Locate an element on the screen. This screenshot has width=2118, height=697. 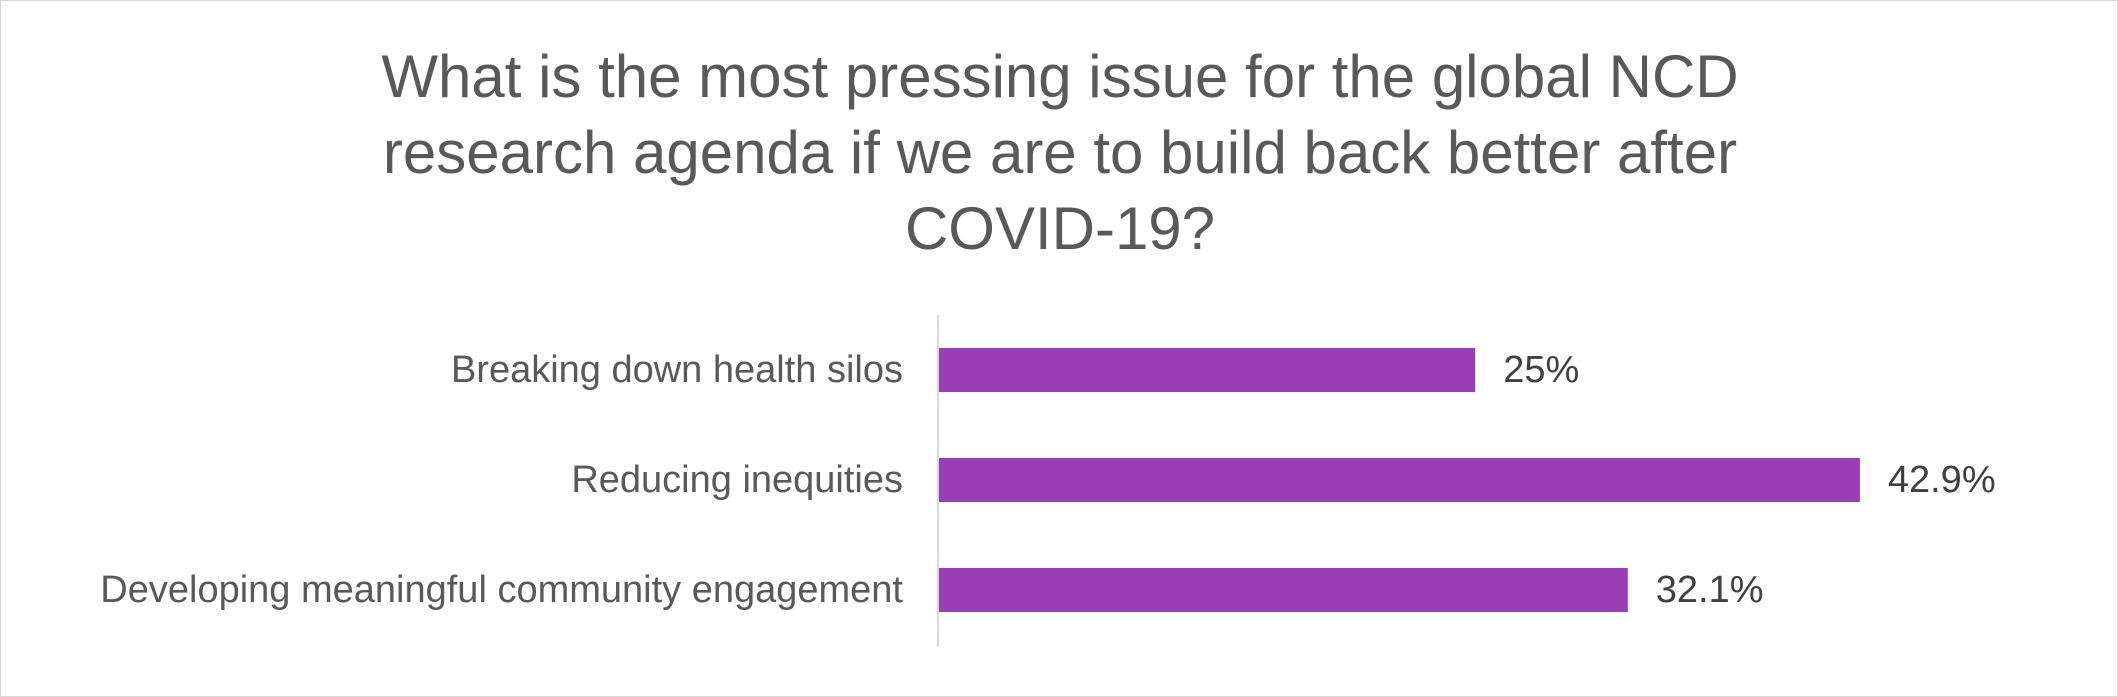
category-label: Reducing inequities is located at coordinates (737, 480).